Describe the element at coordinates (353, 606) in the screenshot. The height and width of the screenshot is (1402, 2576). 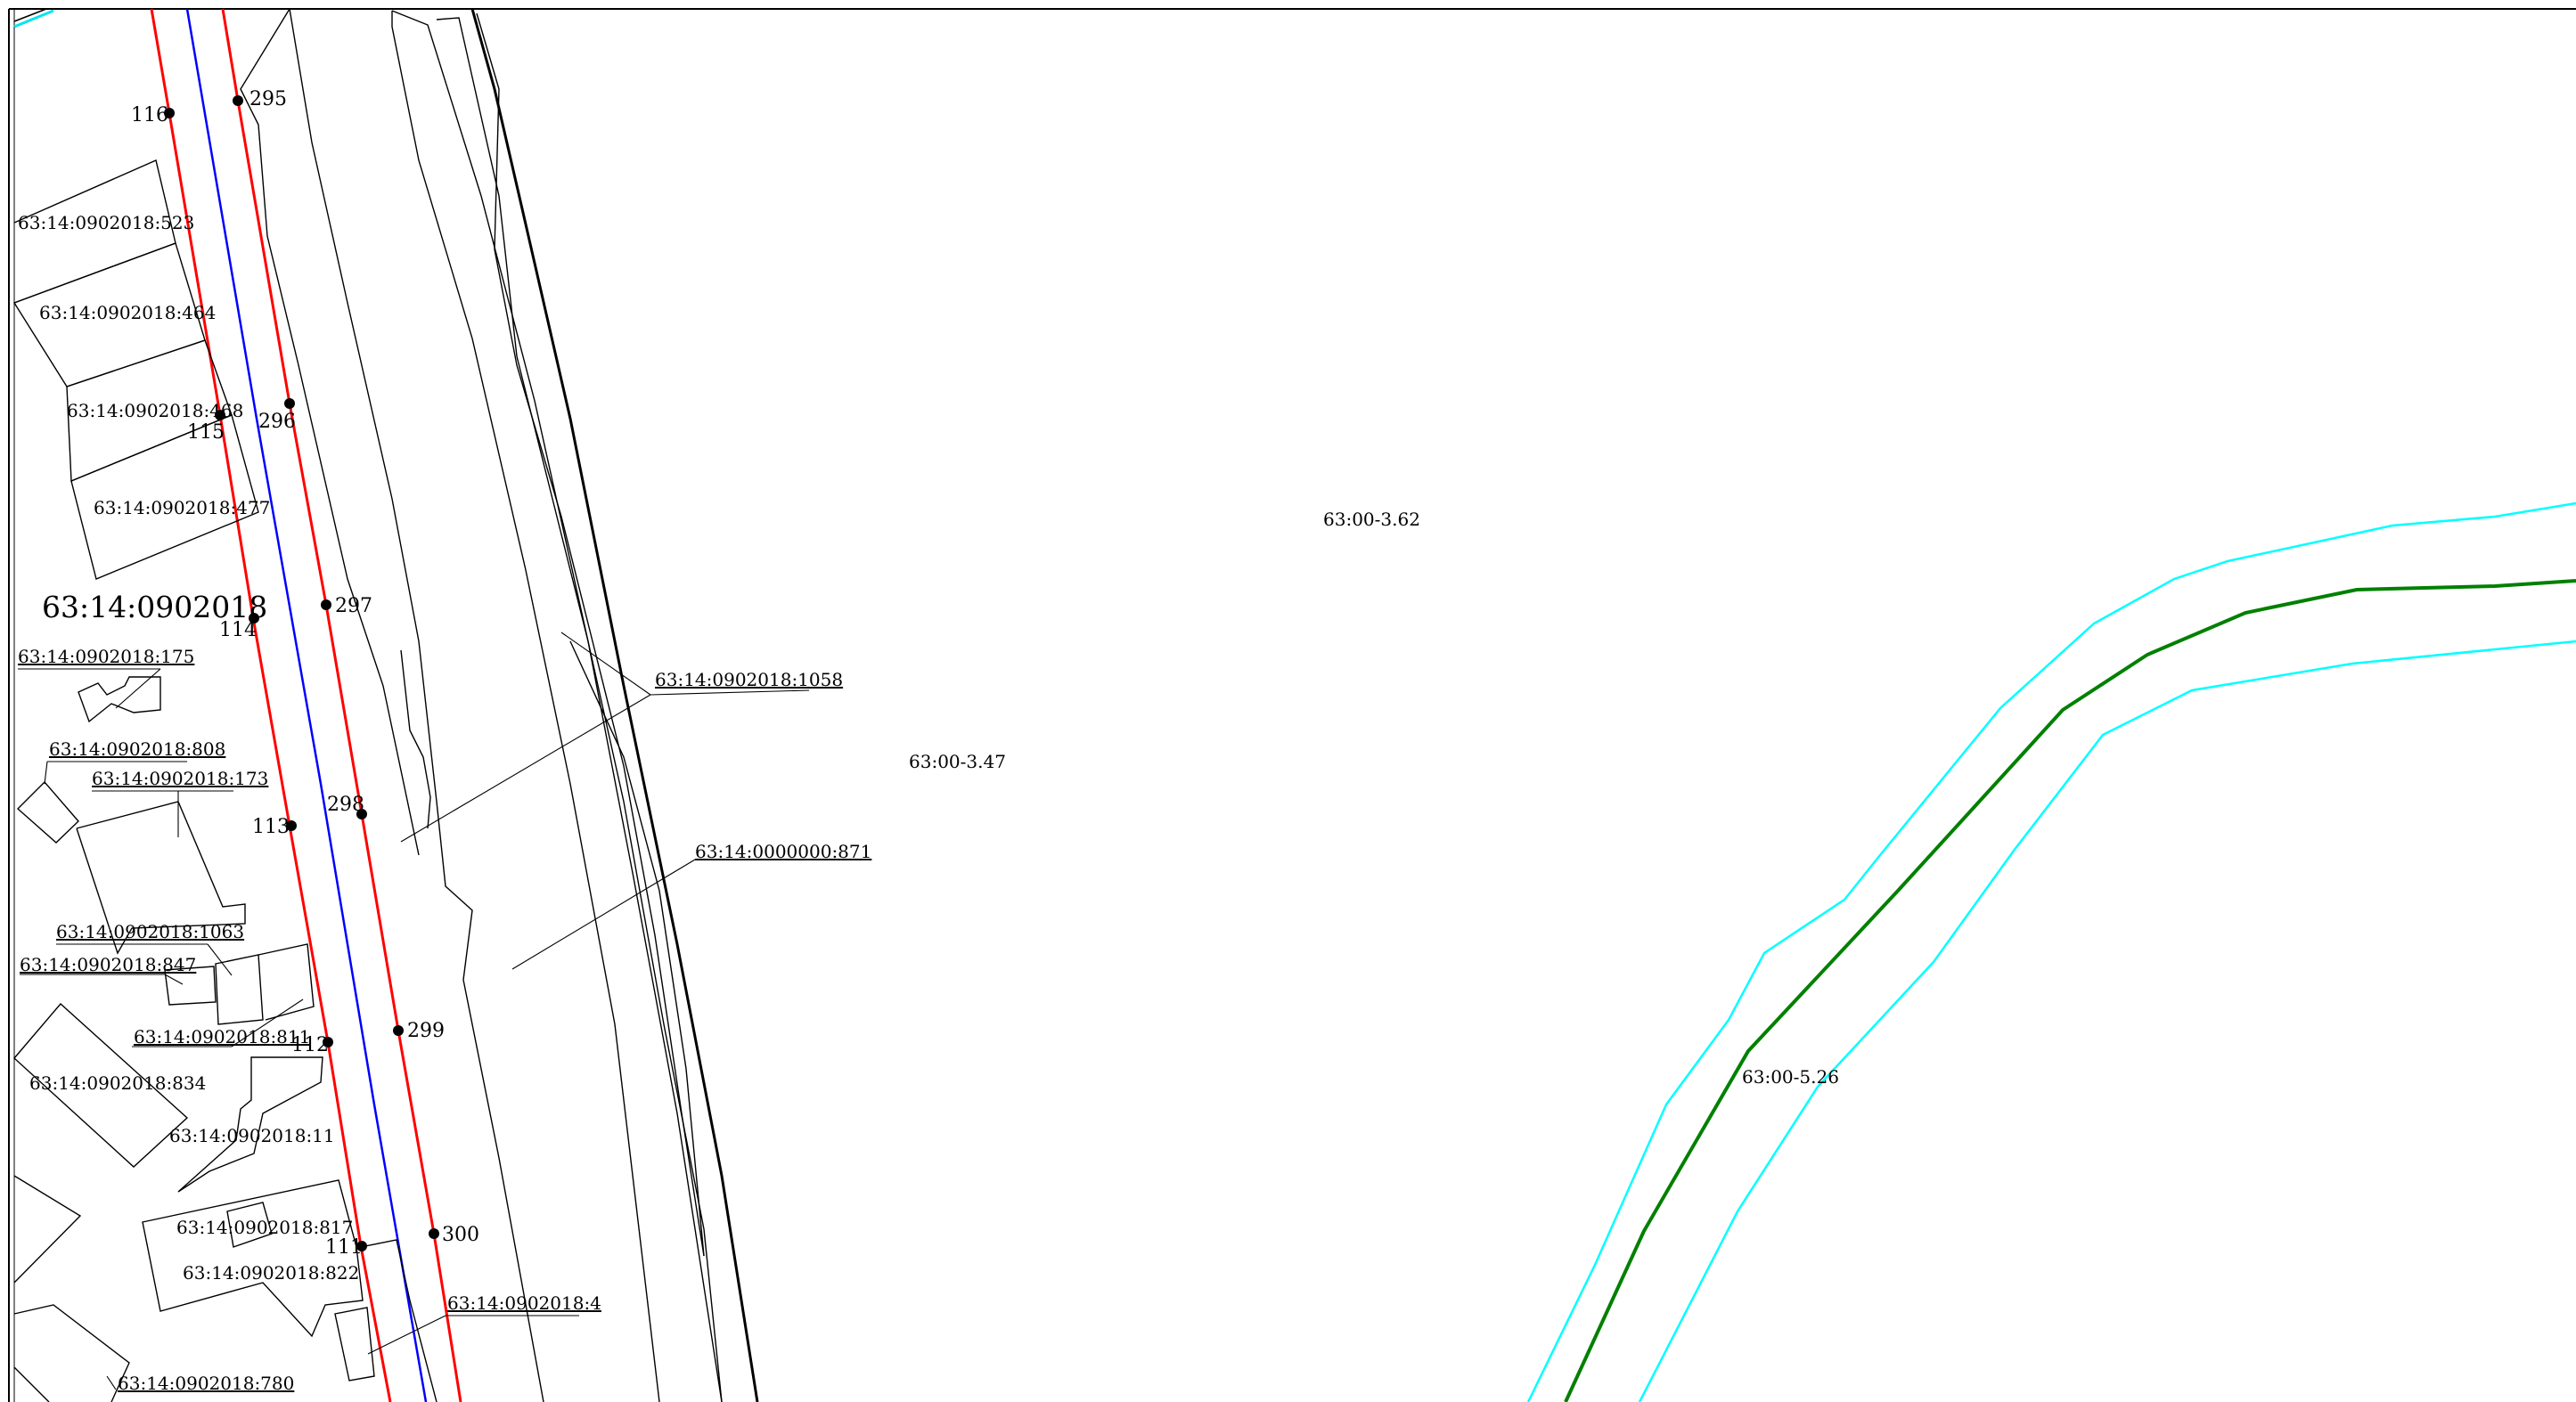
I see `point-label-297: 297` at that location.